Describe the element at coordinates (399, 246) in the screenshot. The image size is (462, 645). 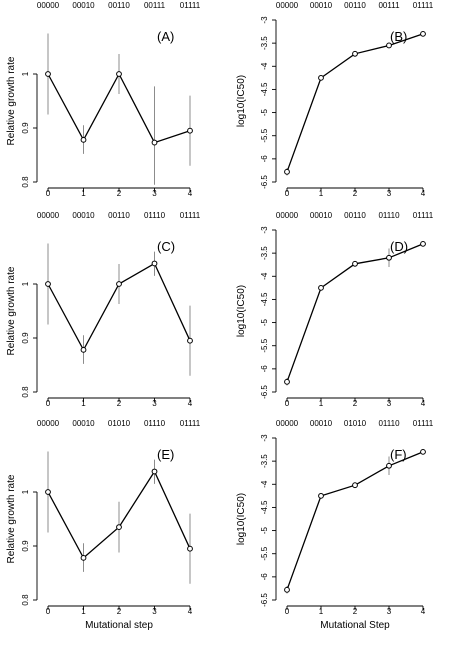
I see `panel-label: (D)` at that location.